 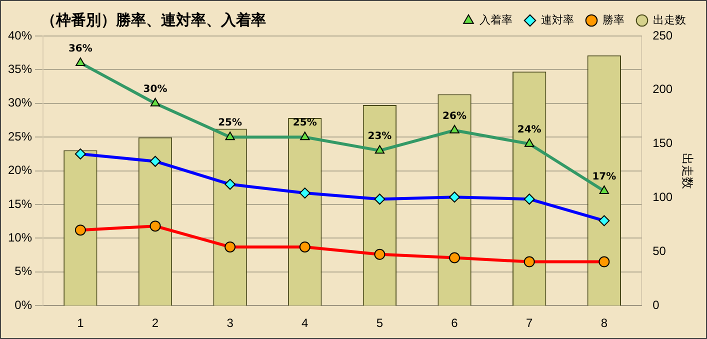 What do you see at coordinates (454, 116) in the screenshot?
I see `data-label: 26%` at bounding box center [454, 116].